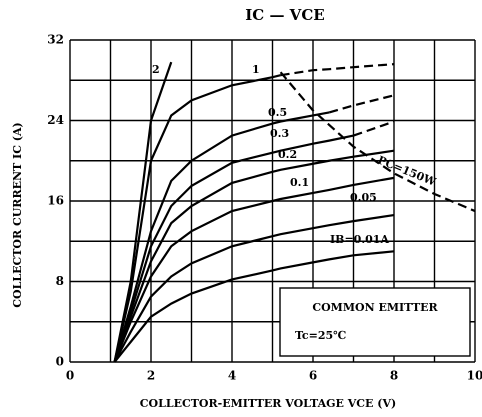  Describe the element at coordinates (17, 214) in the screenshot. I see `y-axis-label: COLLECTOR CURRENT IC (A)` at that location.